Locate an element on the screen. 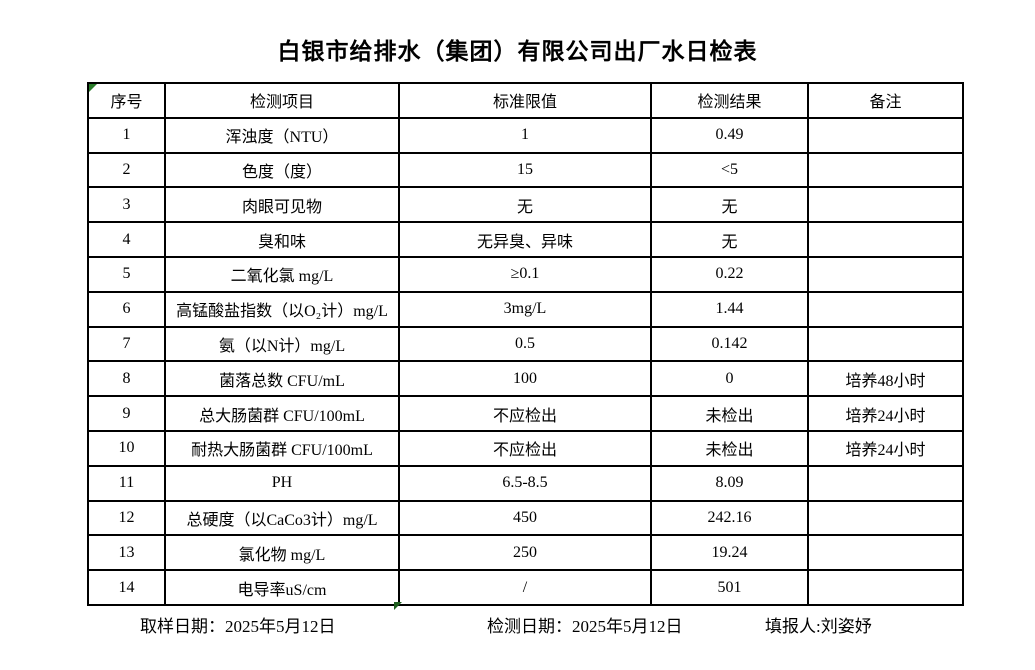  header-cell-limit: 标准限值 is located at coordinates (525, 100).